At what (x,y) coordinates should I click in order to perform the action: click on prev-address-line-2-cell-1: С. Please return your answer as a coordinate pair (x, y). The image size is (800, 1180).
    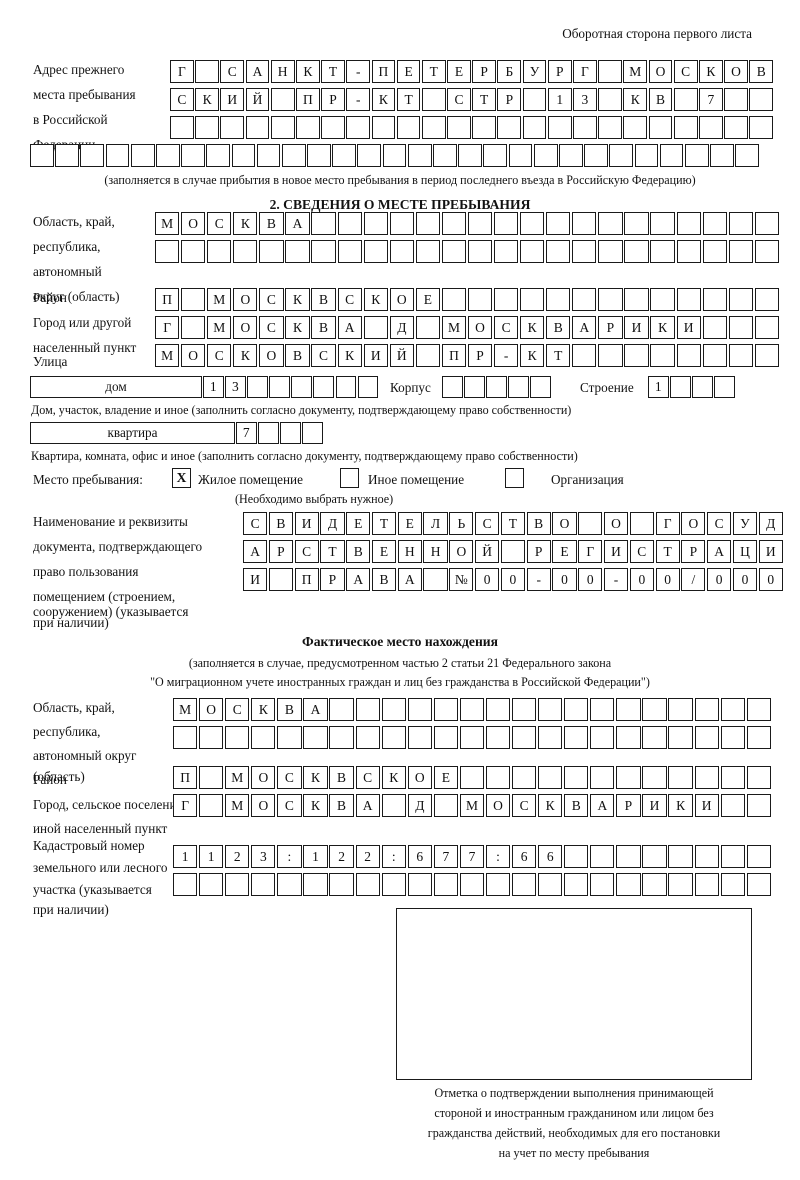
    Looking at the image, I should click on (182, 99).